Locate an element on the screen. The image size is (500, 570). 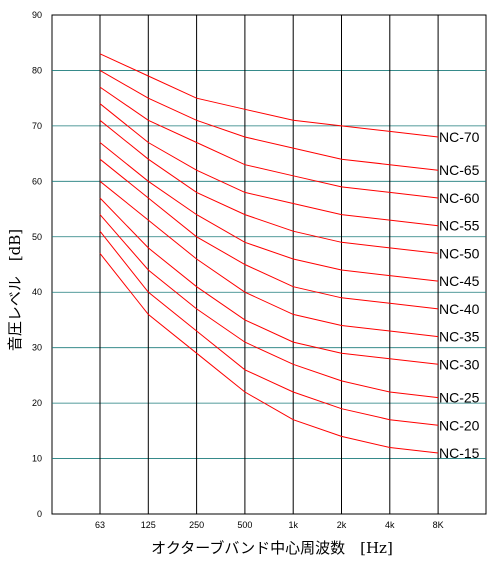
series-label-nc-40: NC-40 is located at coordinates (459, 309).